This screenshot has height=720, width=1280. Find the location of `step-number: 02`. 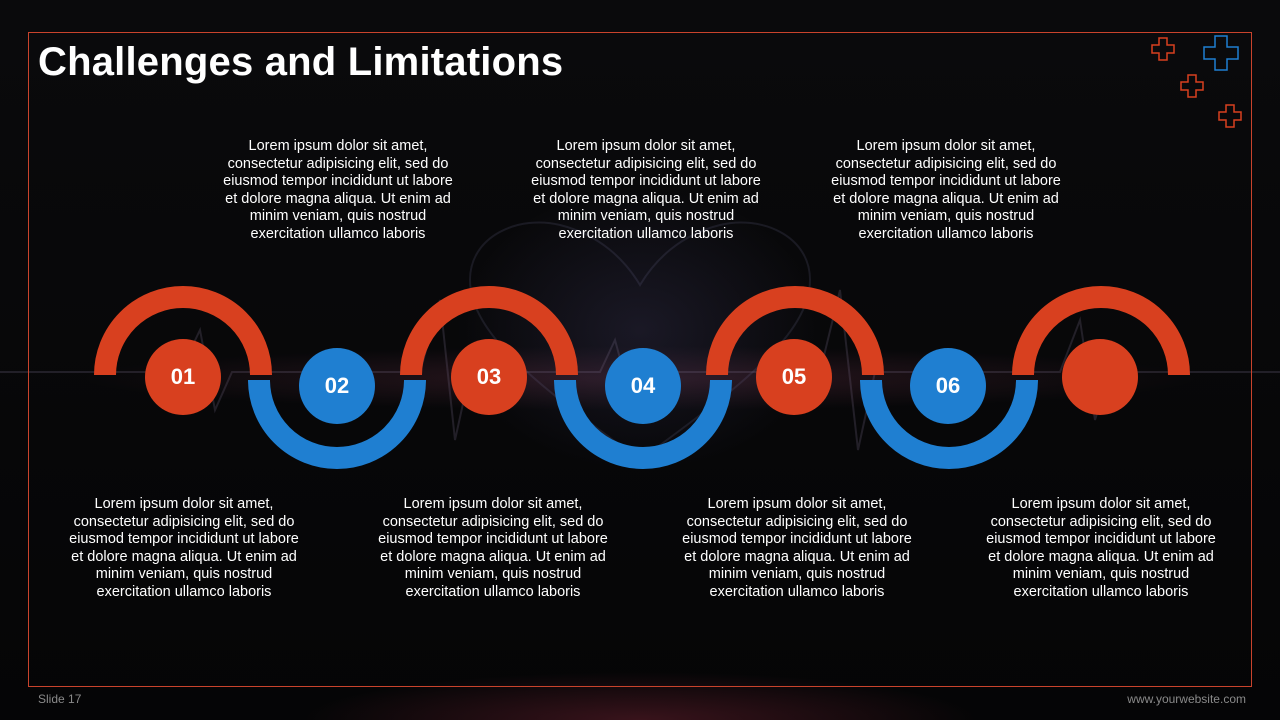

step-number: 02 is located at coordinates (337, 385).